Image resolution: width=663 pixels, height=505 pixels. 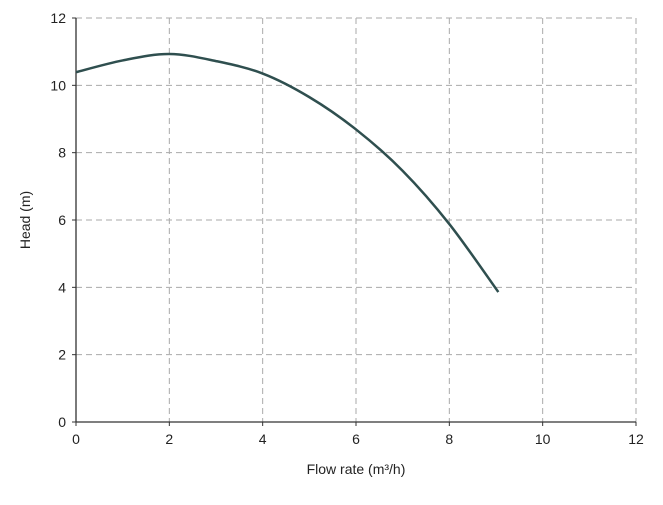 I want to click on x-tick-label: 0, so click(x=76, y=439).